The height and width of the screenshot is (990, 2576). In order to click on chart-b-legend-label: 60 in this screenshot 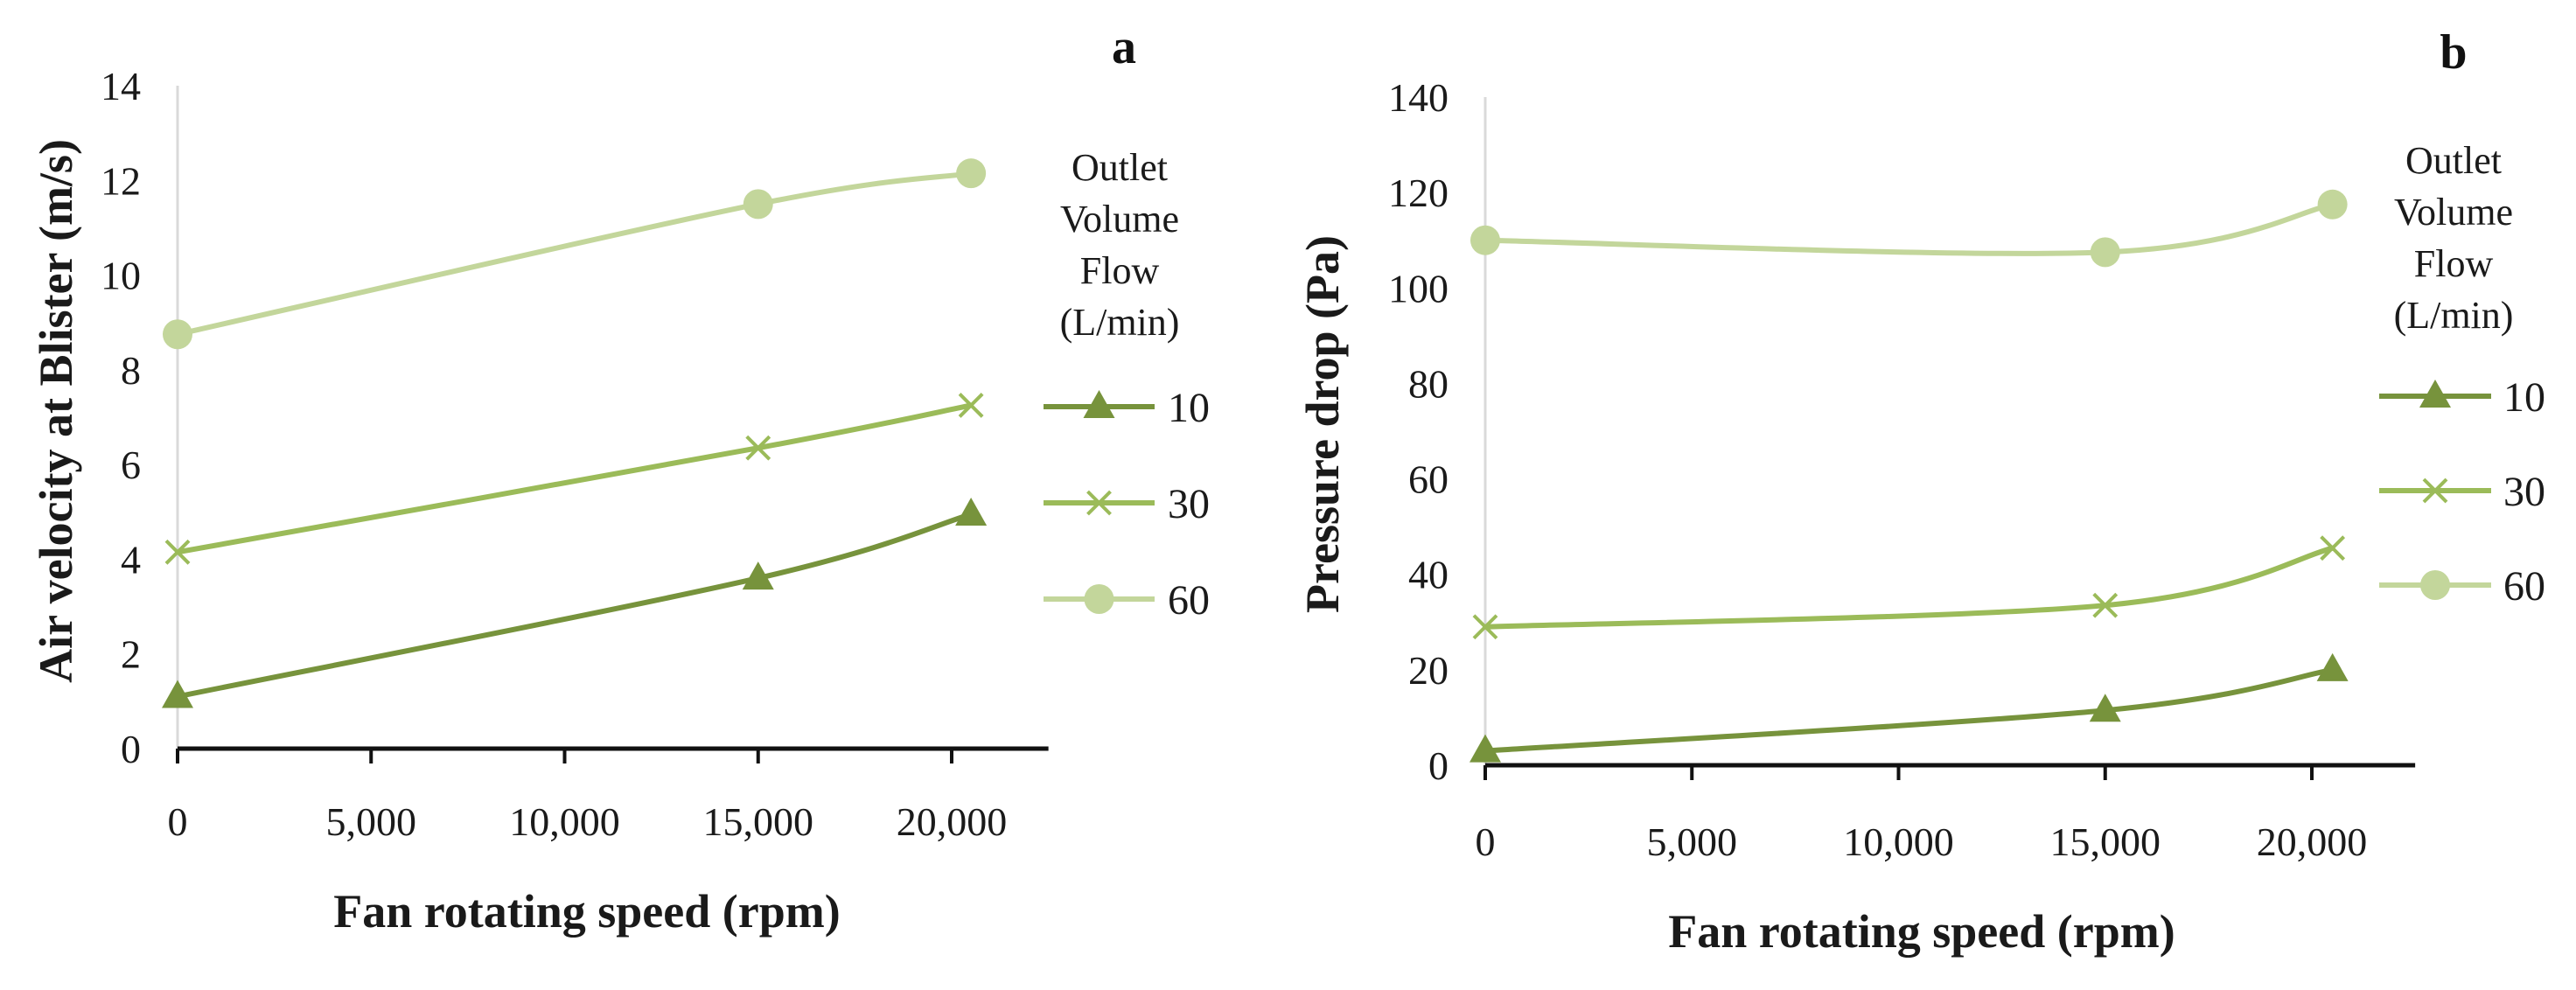, I will do `click(2524, 586)`.